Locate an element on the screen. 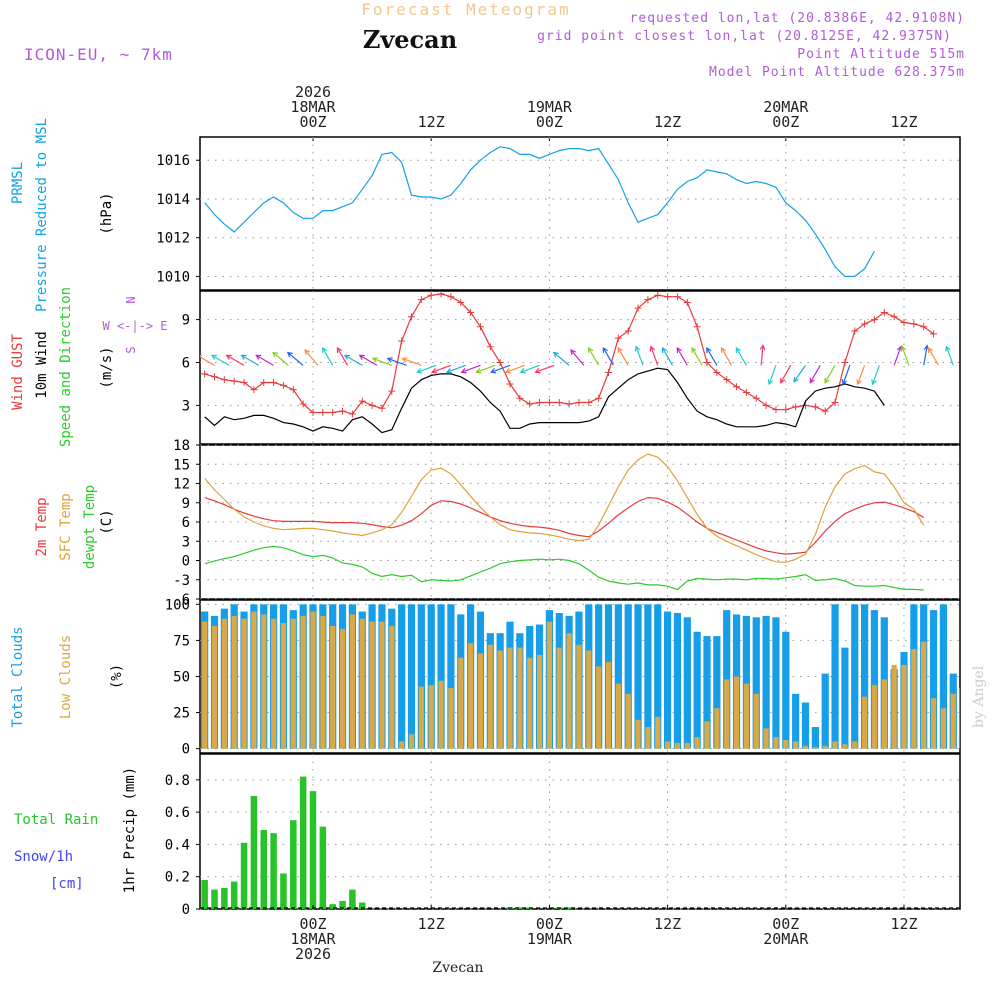 This screenshot has height=1000, width=1000. pressure-data is located at coordinates (539, 211).